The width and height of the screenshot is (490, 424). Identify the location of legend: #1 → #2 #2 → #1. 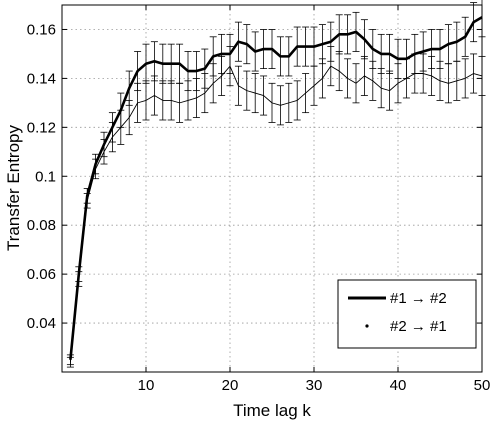
(407, 314).